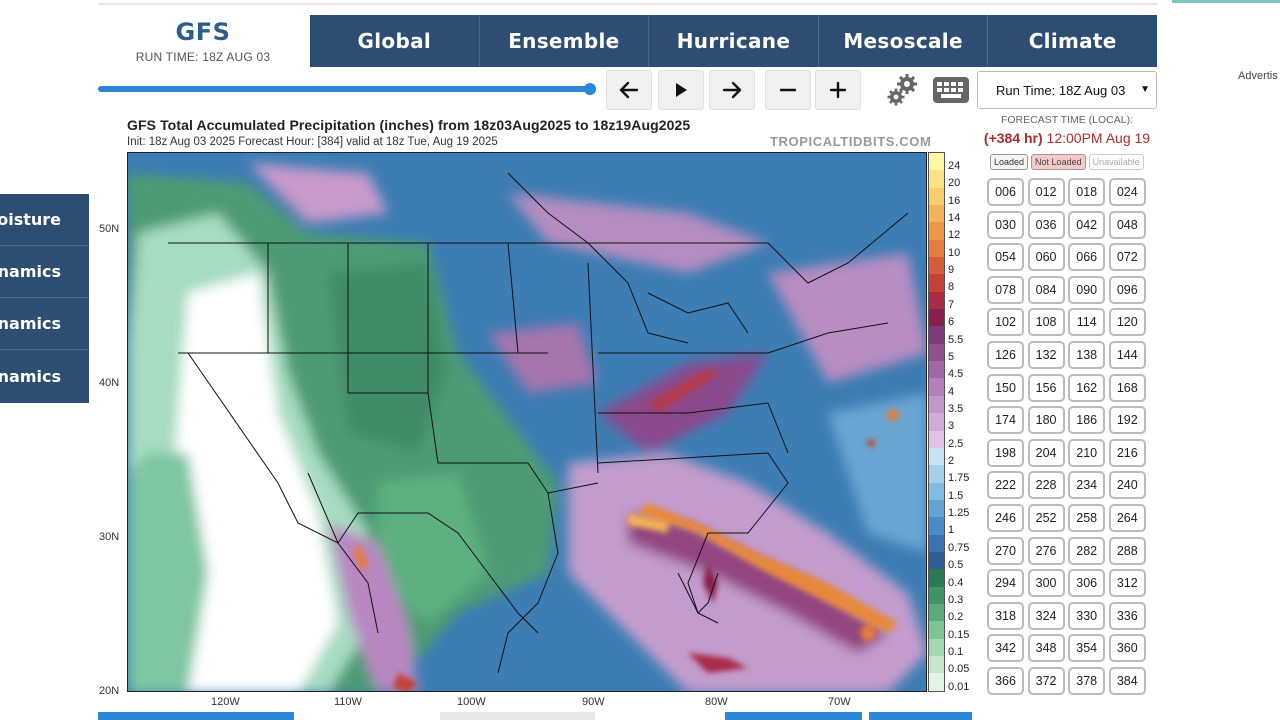  Describe the element at coordinates (1046, 387) in the screenshot. I see `forecast-hour-button: 156` at that location.